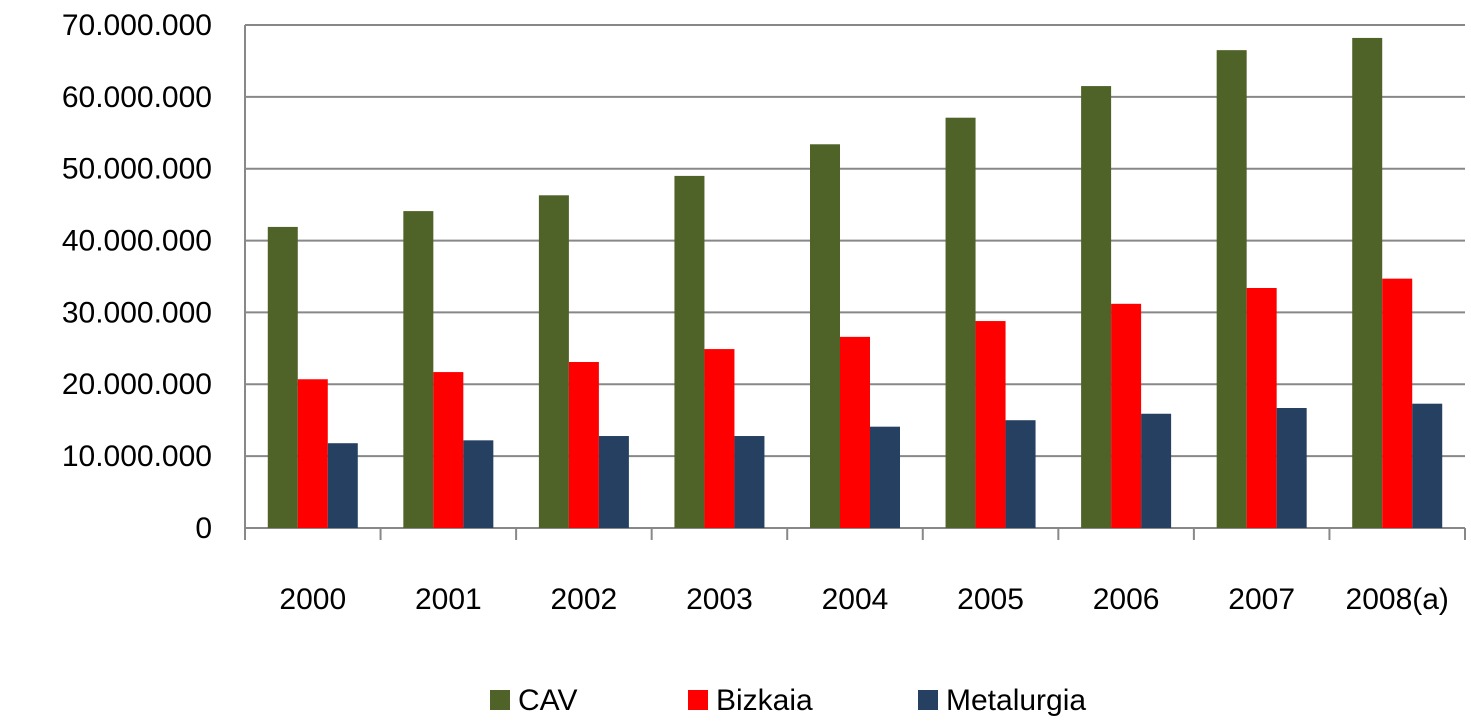  I want to click on x-tick-label: 2000, so click(312, 599).